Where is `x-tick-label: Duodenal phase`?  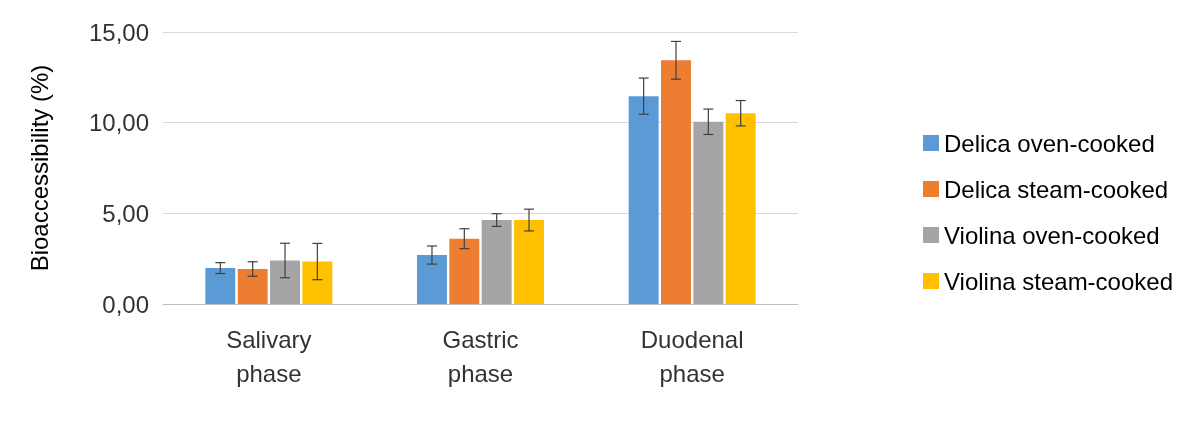
x-tick-label: Duodenal phase is located at coordinates (692, 356).